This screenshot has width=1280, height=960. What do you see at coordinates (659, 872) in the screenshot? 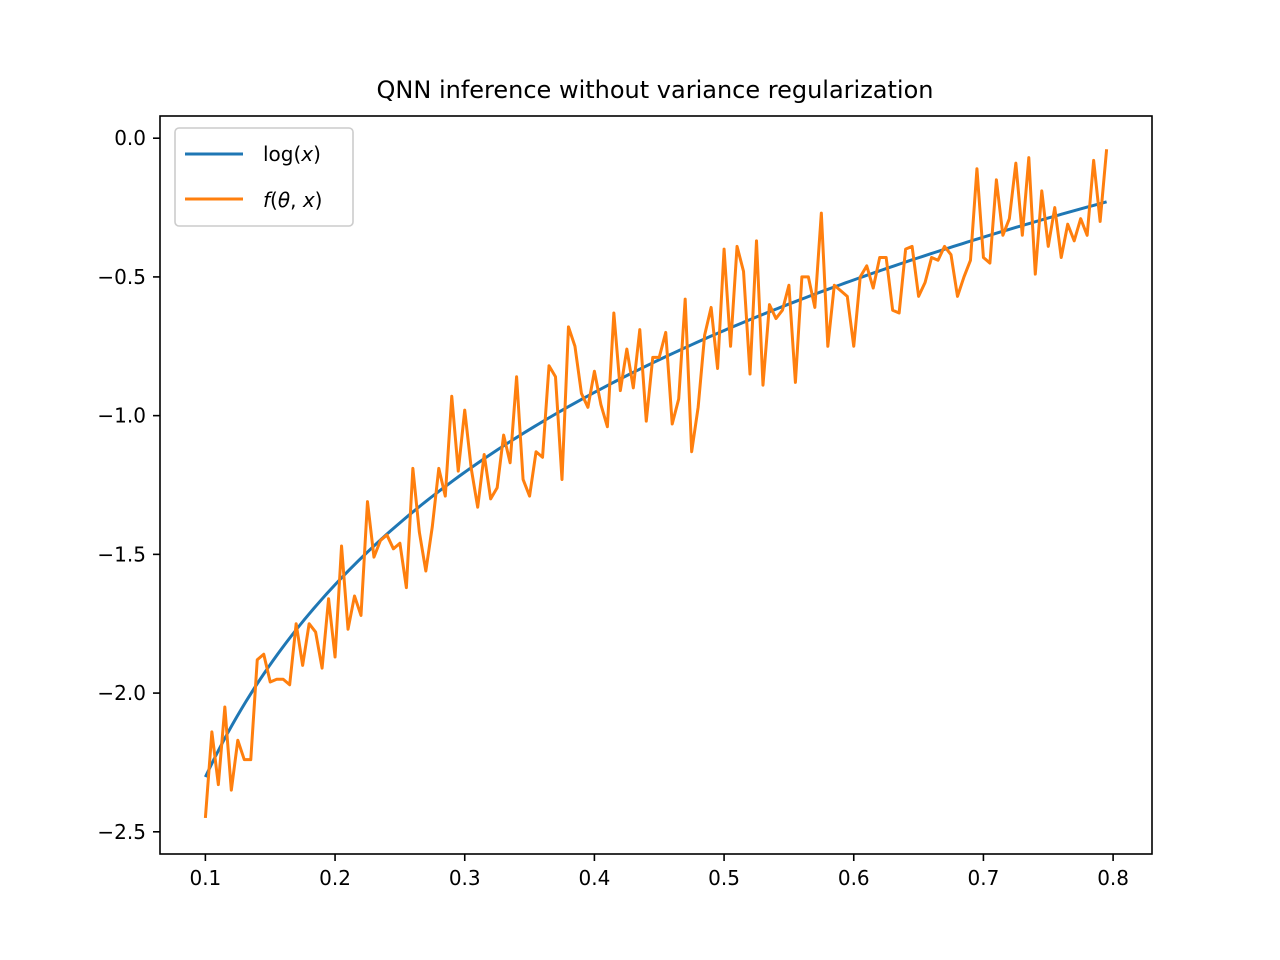
I see `x-axis: 0.1 0.2 0.3 0.4 0.5 0.6 0.7 0.8` at bounding box center [659, 872].